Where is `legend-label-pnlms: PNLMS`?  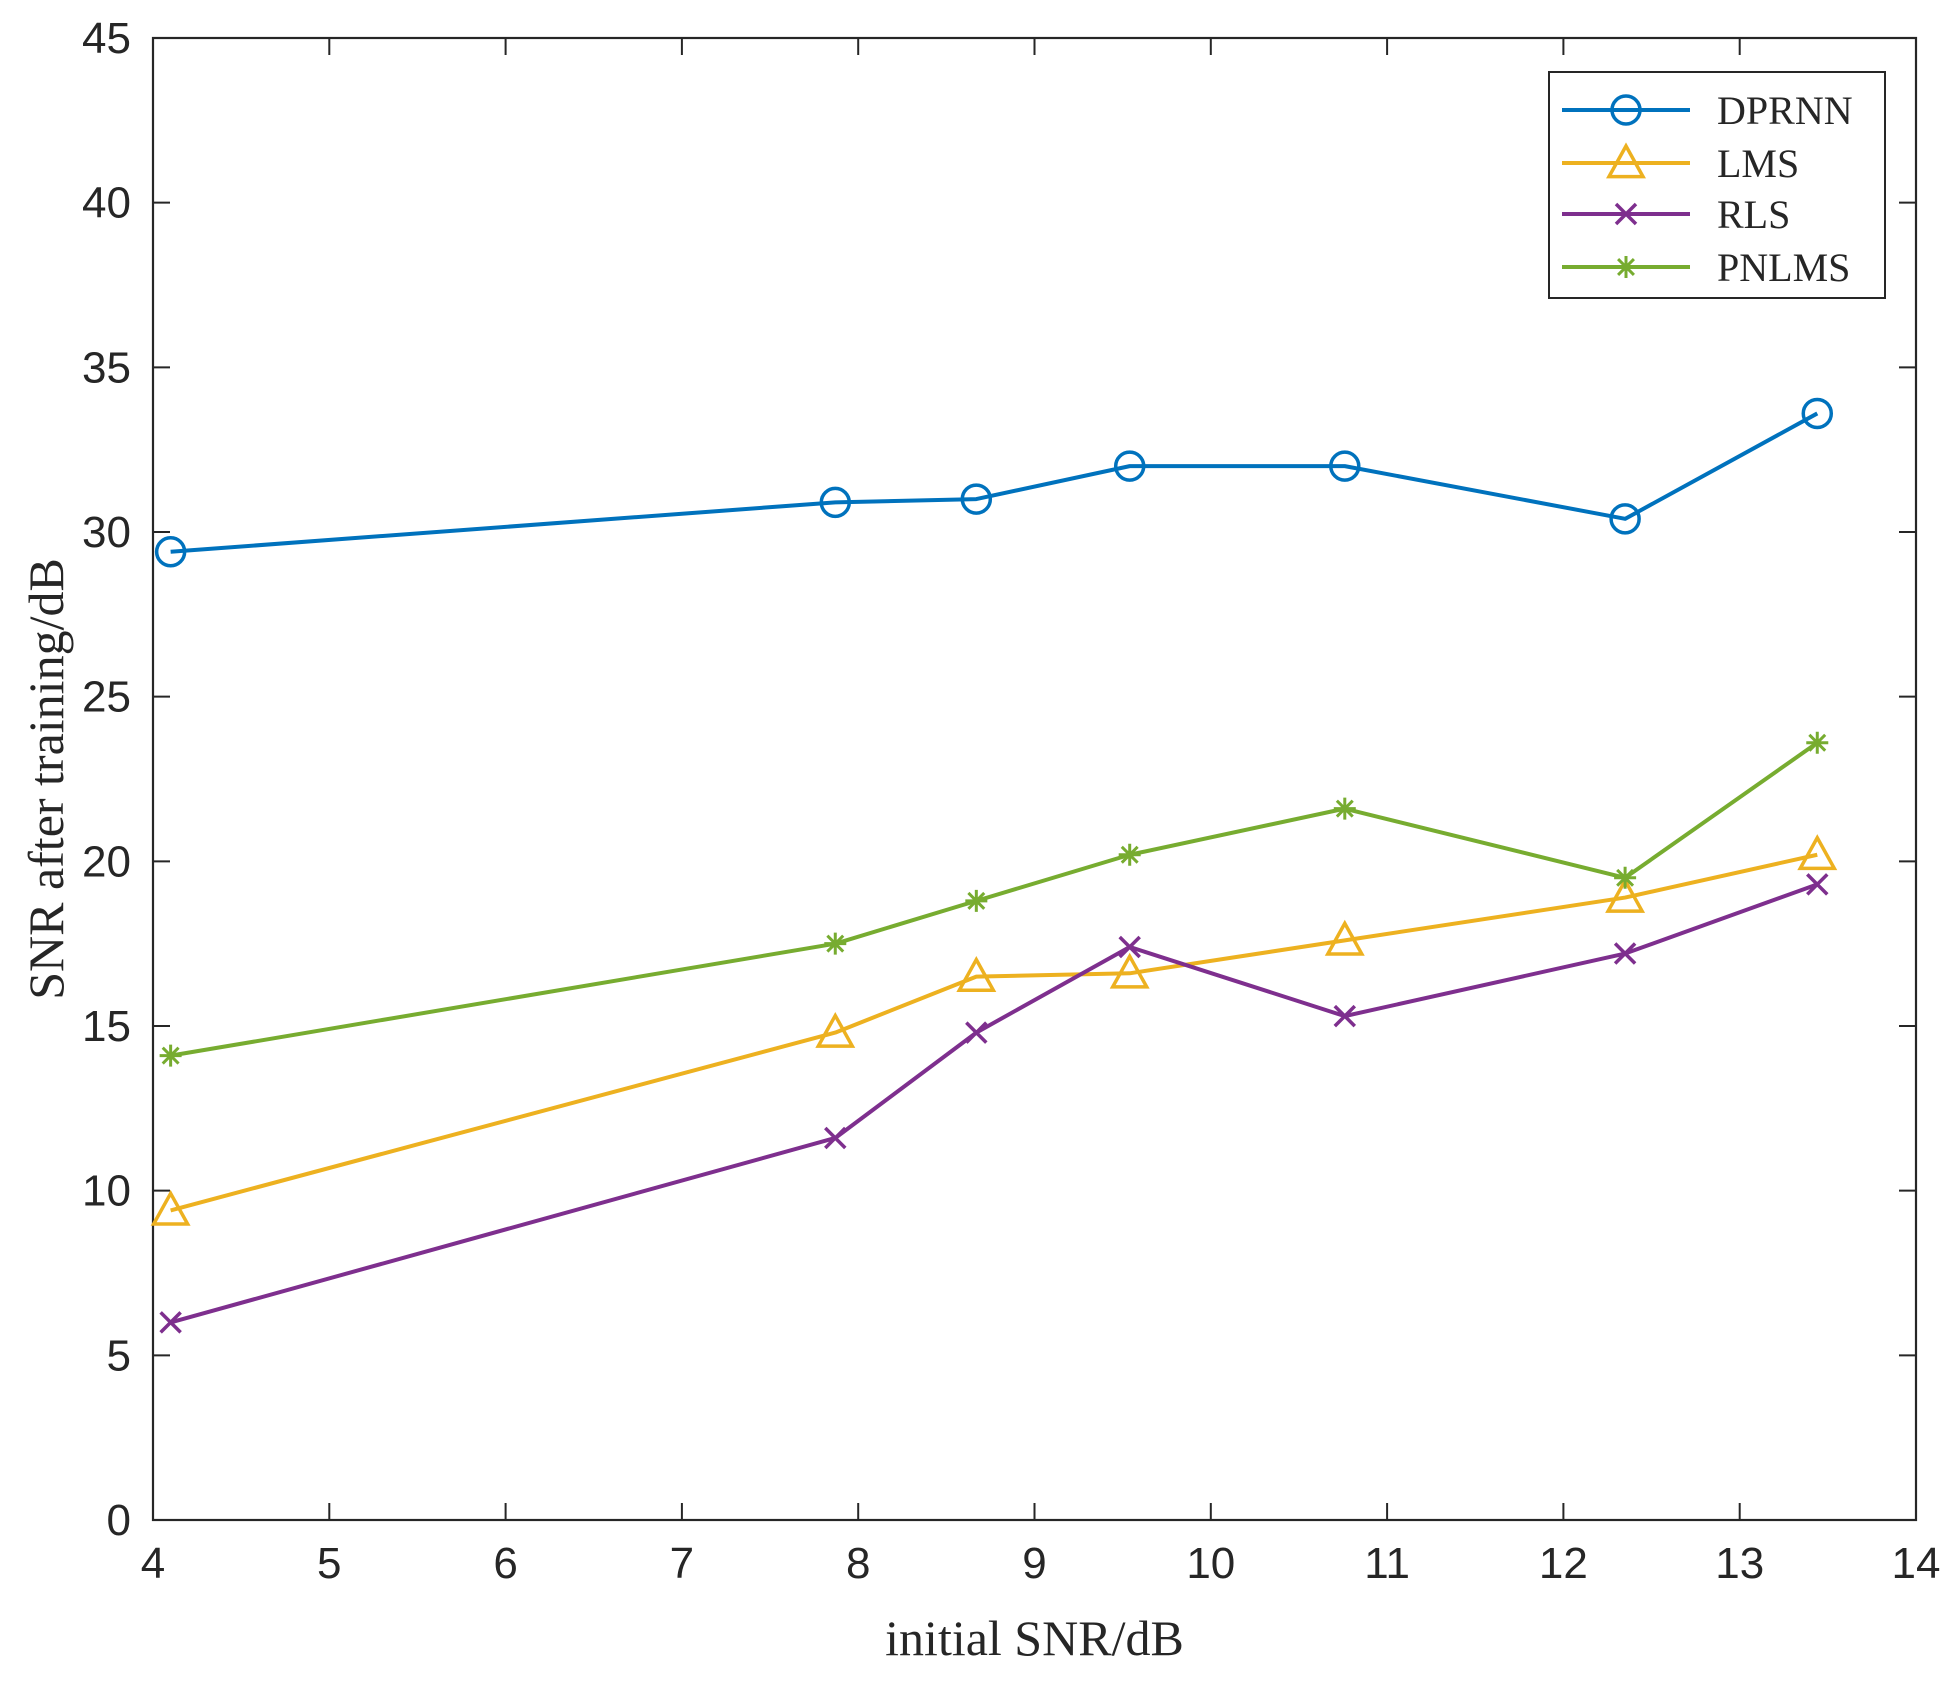
legend-label-pnlms: PNLMS is located at coordinates (1783, 267).